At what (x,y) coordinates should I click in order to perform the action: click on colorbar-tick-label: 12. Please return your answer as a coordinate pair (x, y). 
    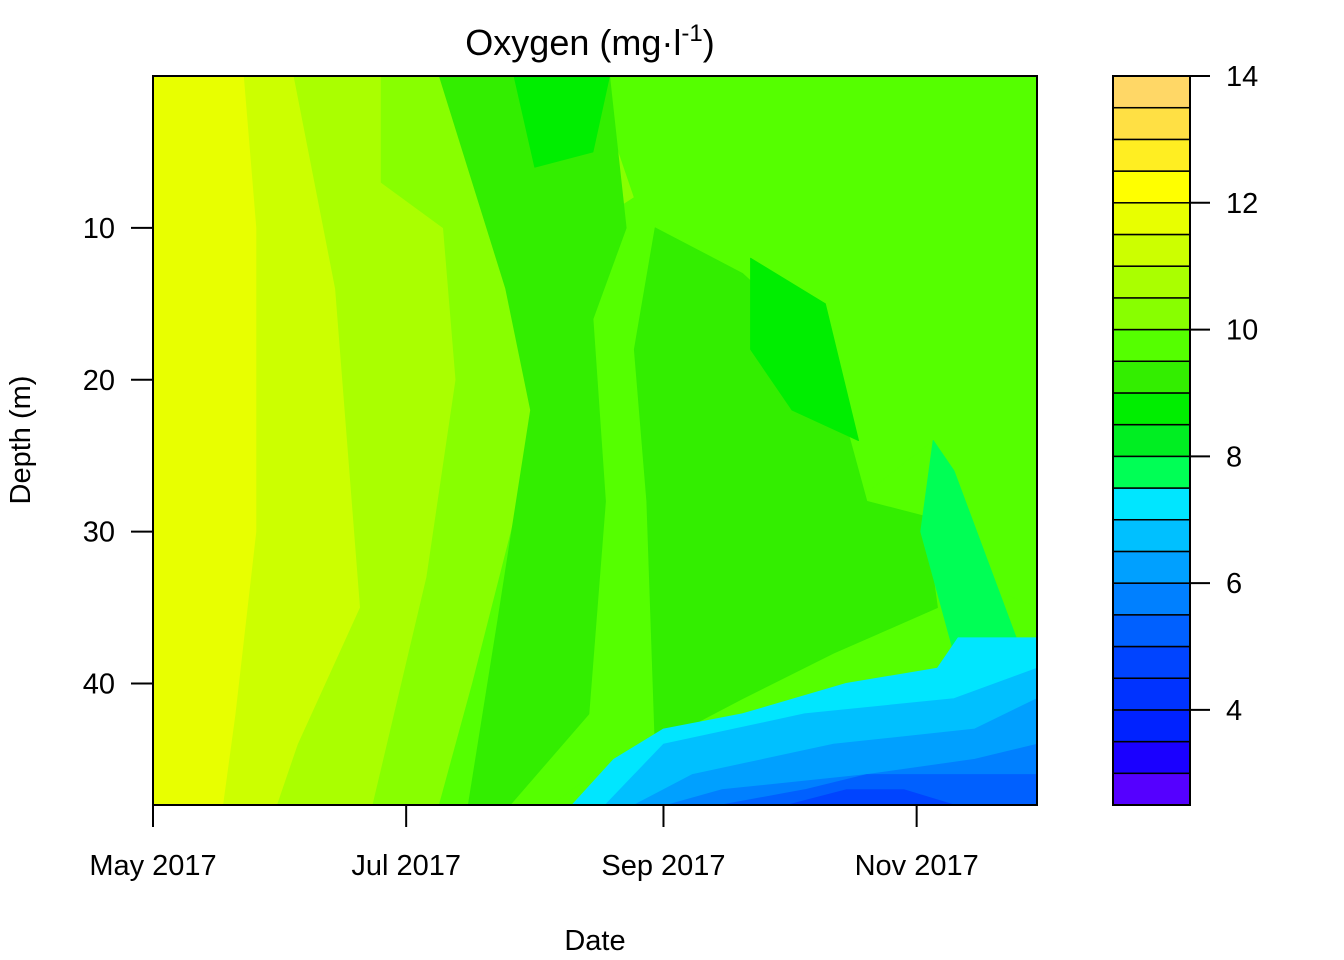
    Looking at the image, I should click on (1242, 204).